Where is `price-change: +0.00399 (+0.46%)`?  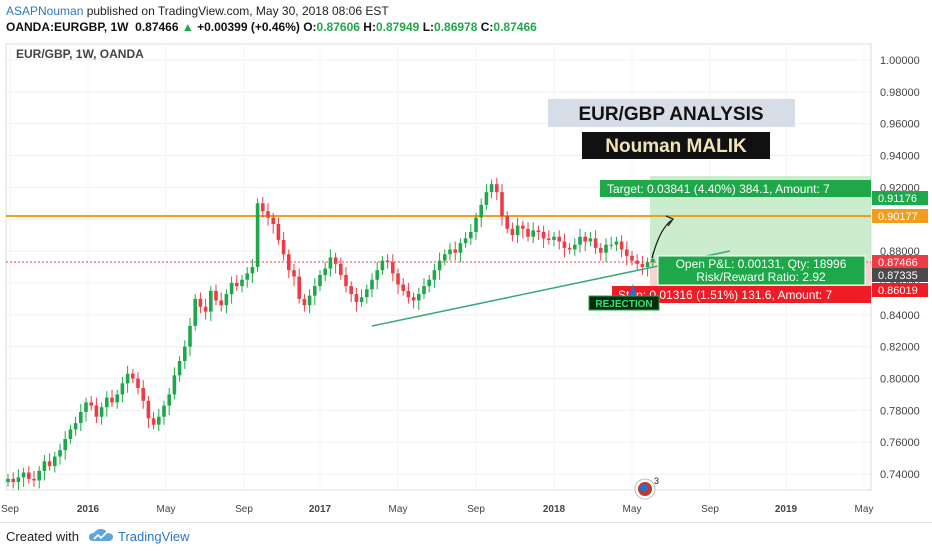
price-change: +0.00399 (+0.46%) is located at coordinates (248, 27).